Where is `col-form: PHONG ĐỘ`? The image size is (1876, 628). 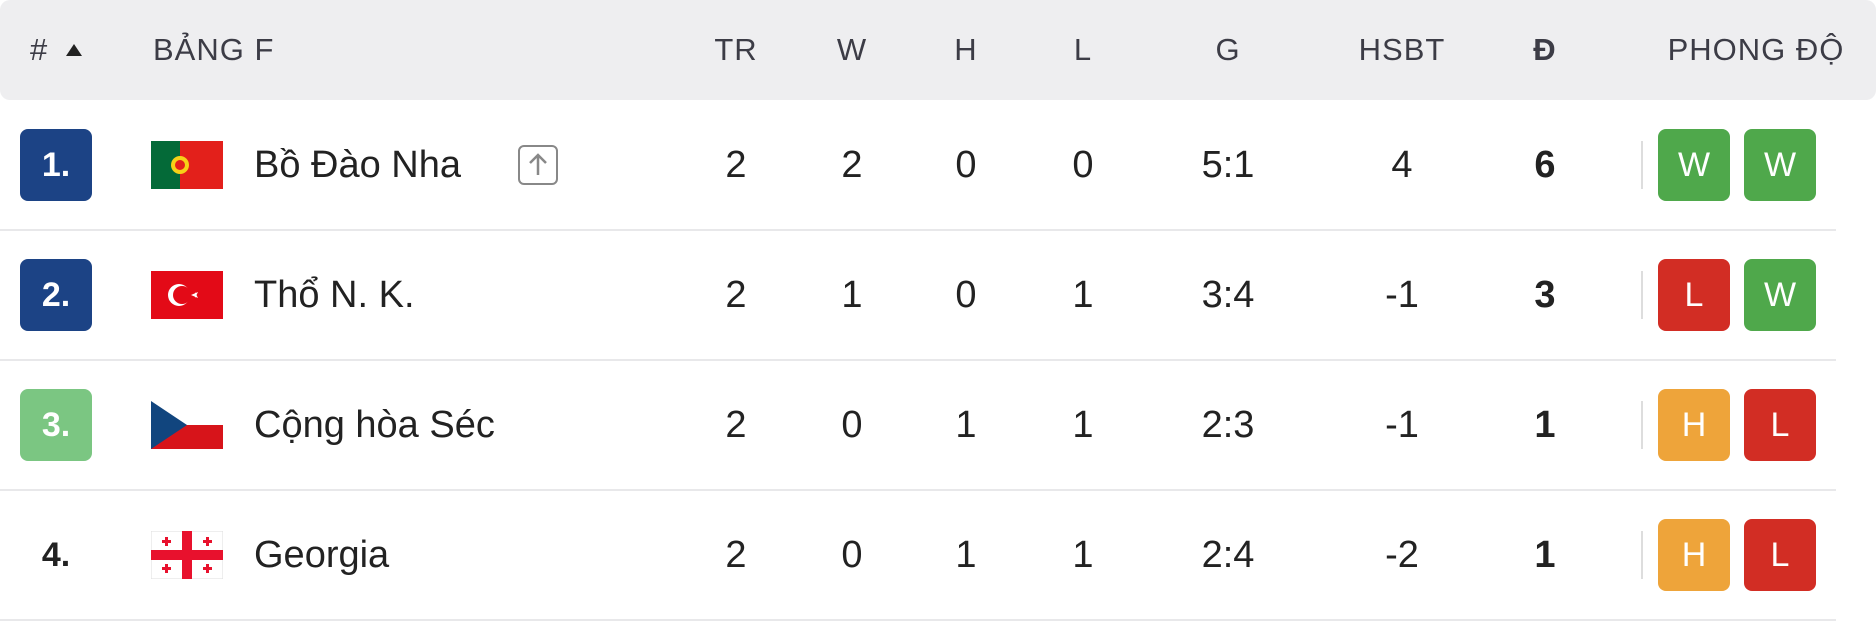 col-form: PHONG ĐỘ is located at coordinates (1756, 49).